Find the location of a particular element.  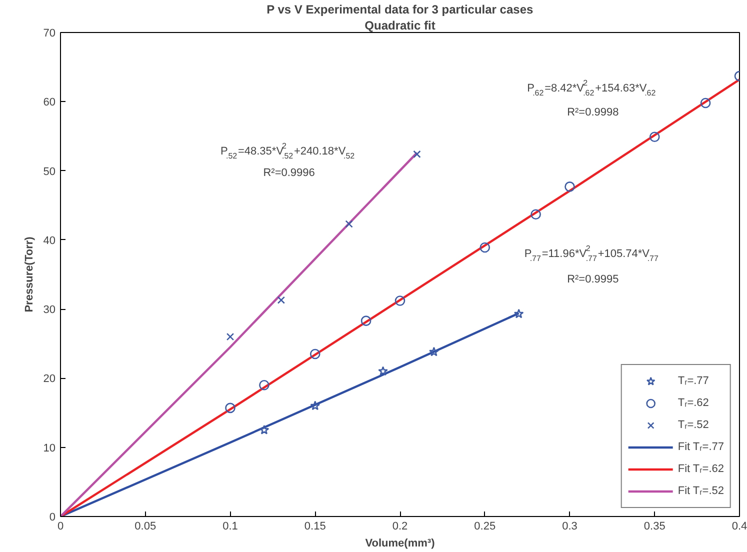

y-tick-label: 70 is located at coordinates (49, 34).